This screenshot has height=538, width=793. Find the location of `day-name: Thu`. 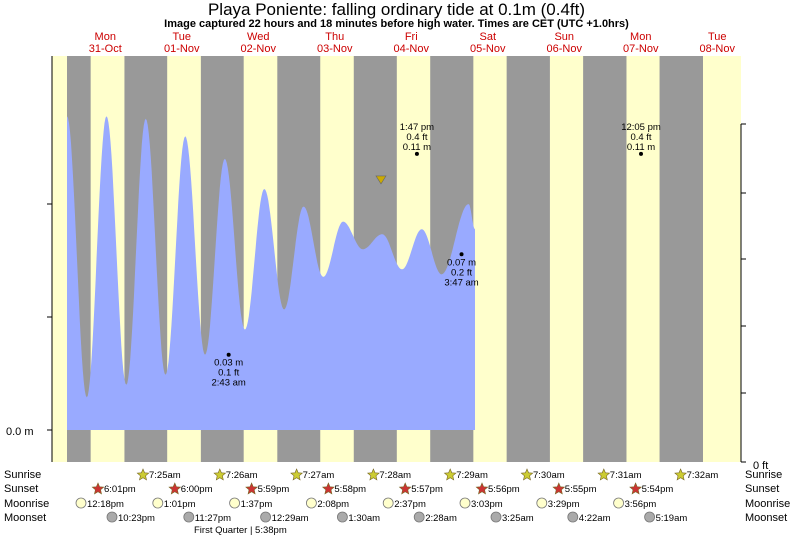

day-name: Thu is located at coordinates (334, 37).